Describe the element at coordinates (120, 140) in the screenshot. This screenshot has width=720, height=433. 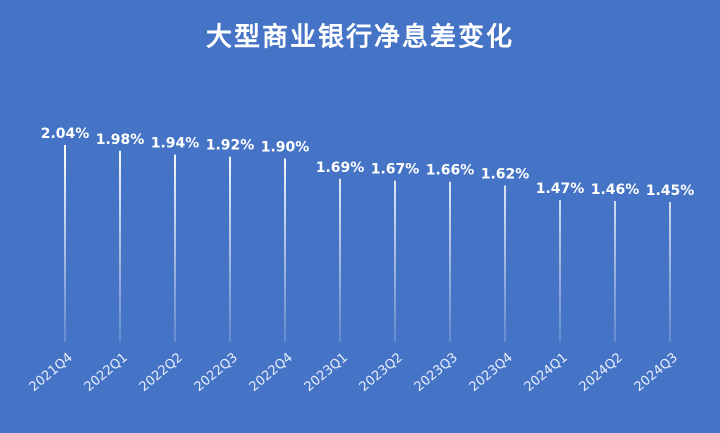
I see `value-label: 1.98%` at that location.